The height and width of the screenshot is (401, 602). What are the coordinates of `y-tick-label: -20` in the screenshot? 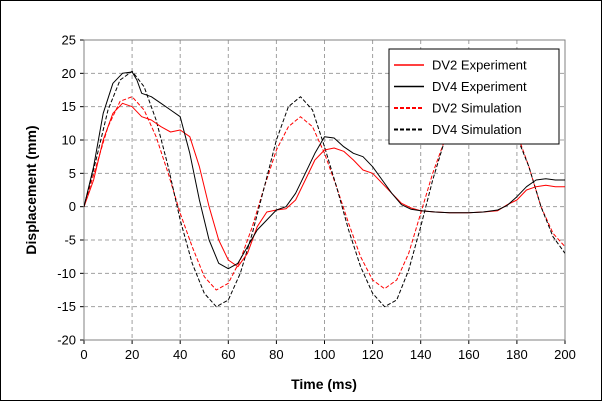 It's located at (66, 340).